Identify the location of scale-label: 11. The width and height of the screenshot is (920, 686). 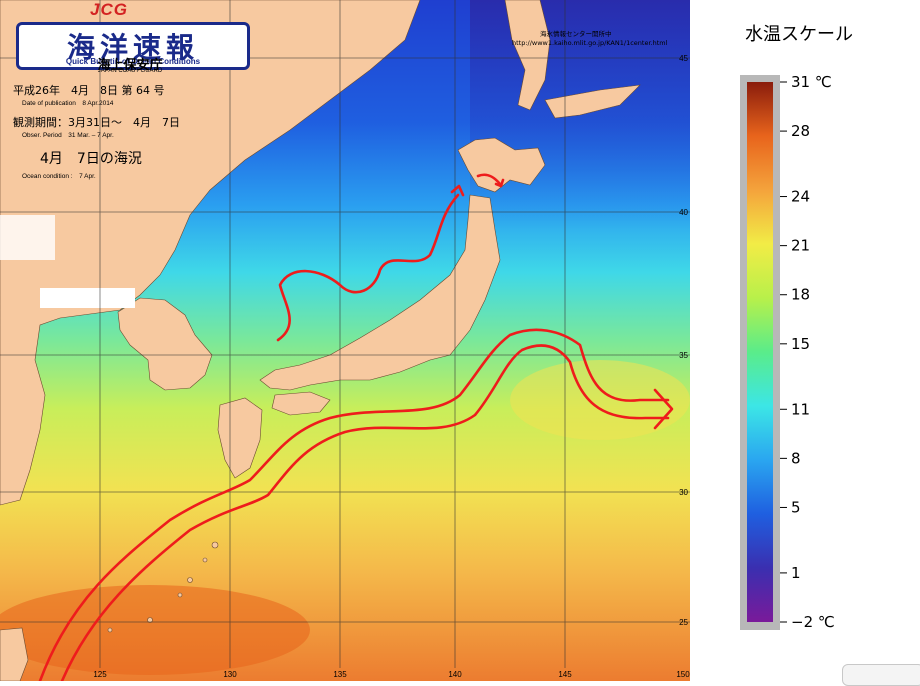
(800, 409).